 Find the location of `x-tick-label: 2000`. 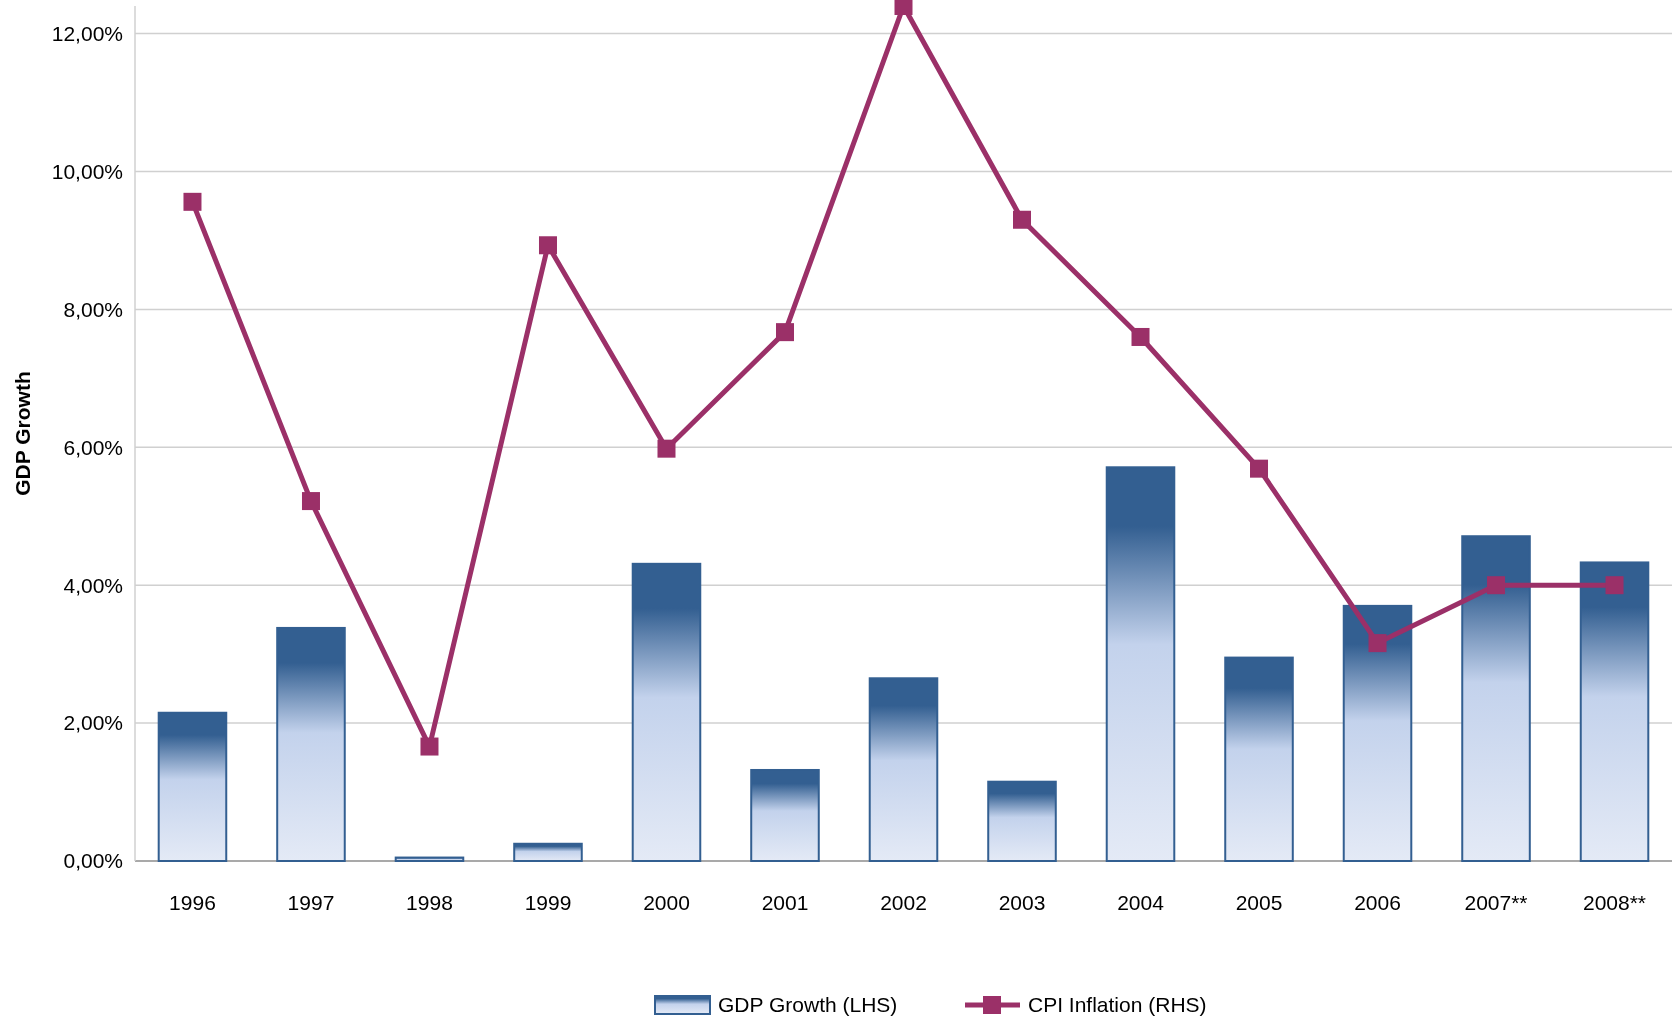

x-tick-label: 2000 is located at coordinates (666, 903).